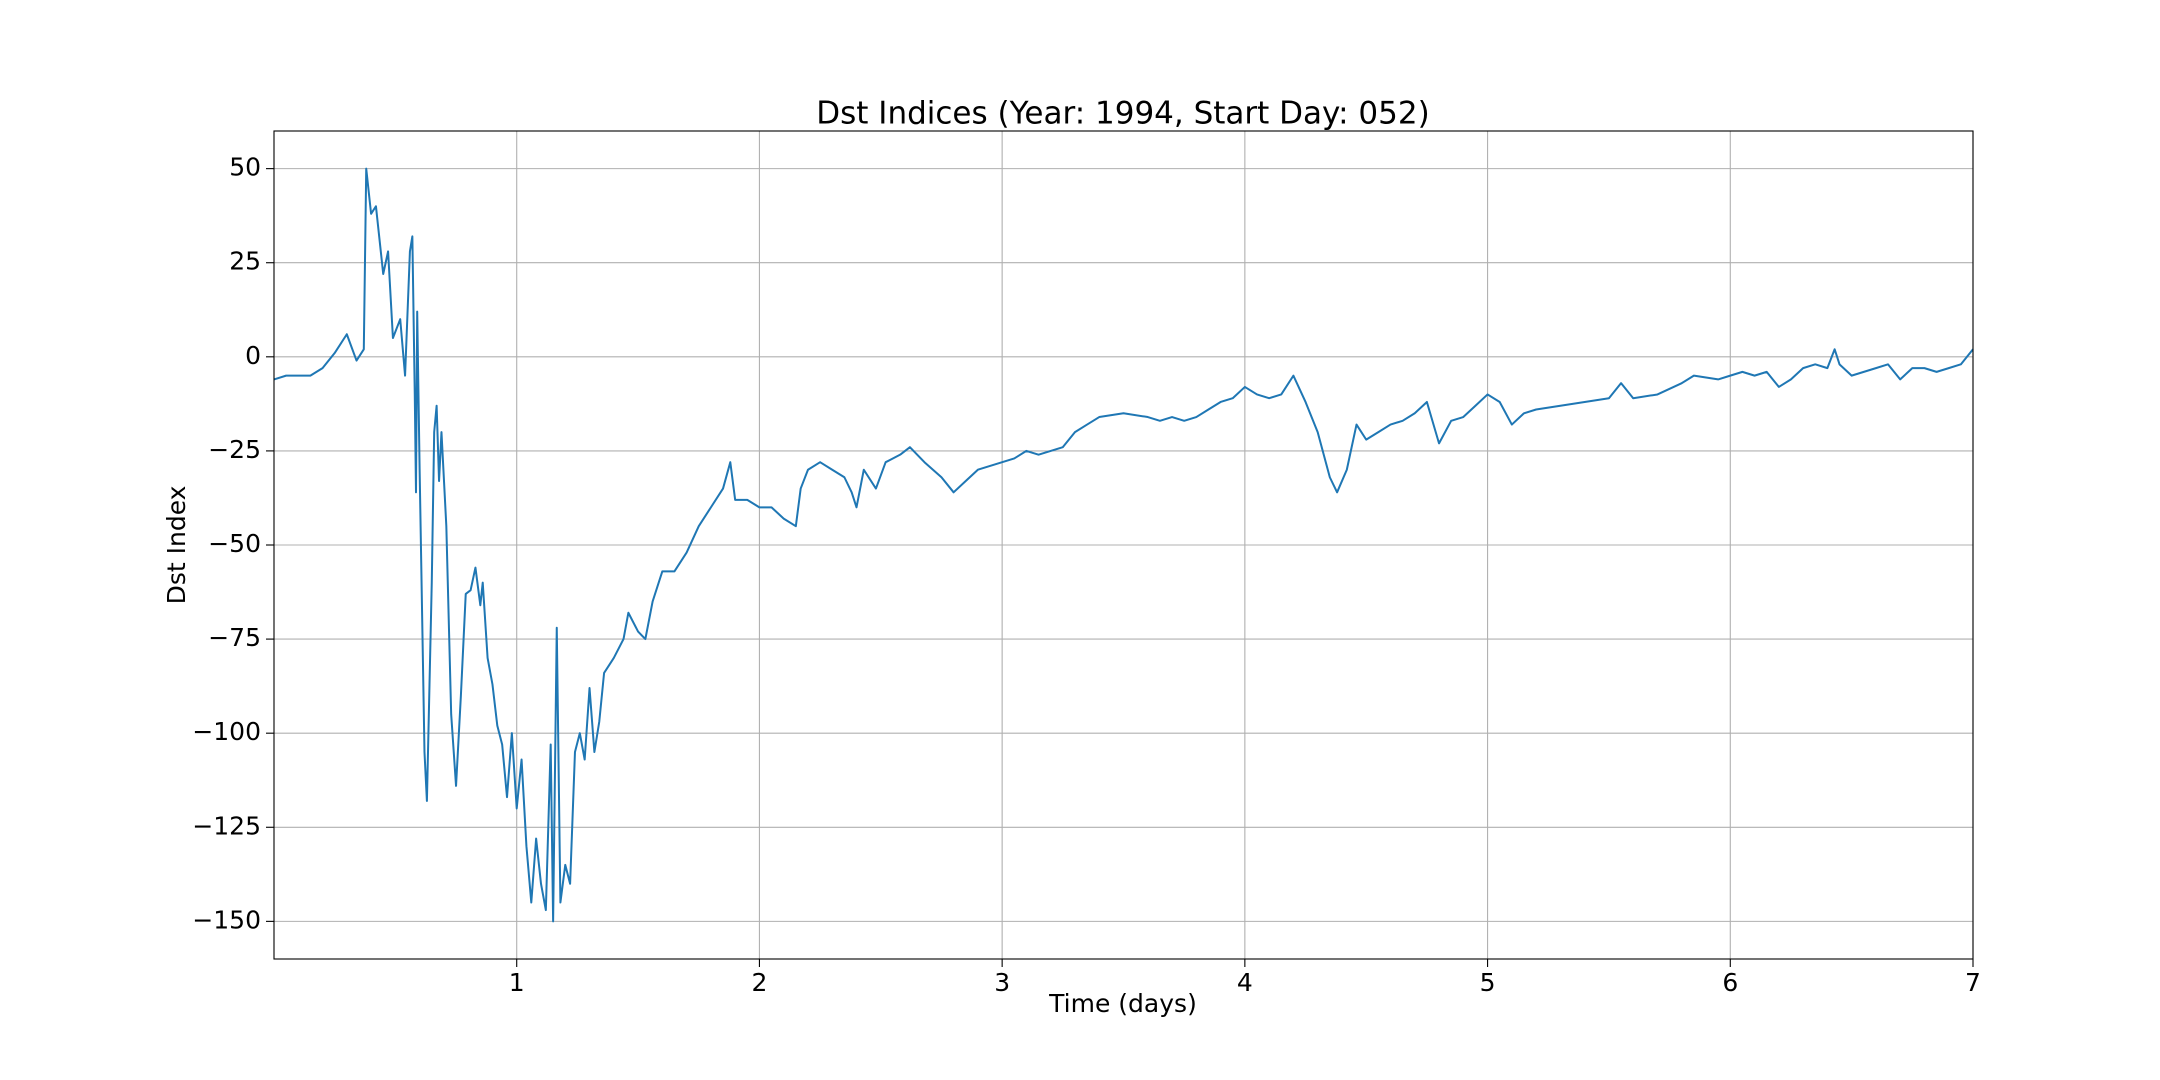  What do you see at coordinates (1730, 982) in the screenshot?
I see `x-tick-label: 6` at bounding box center [1730, 982].